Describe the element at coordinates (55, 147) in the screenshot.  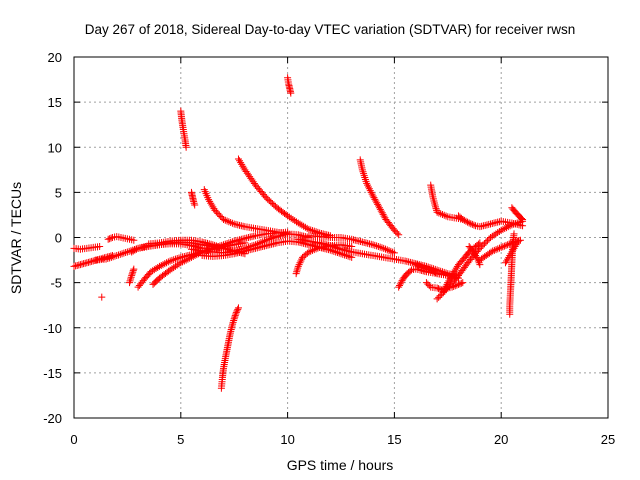
I see `y-tick-label: 10` at that location.